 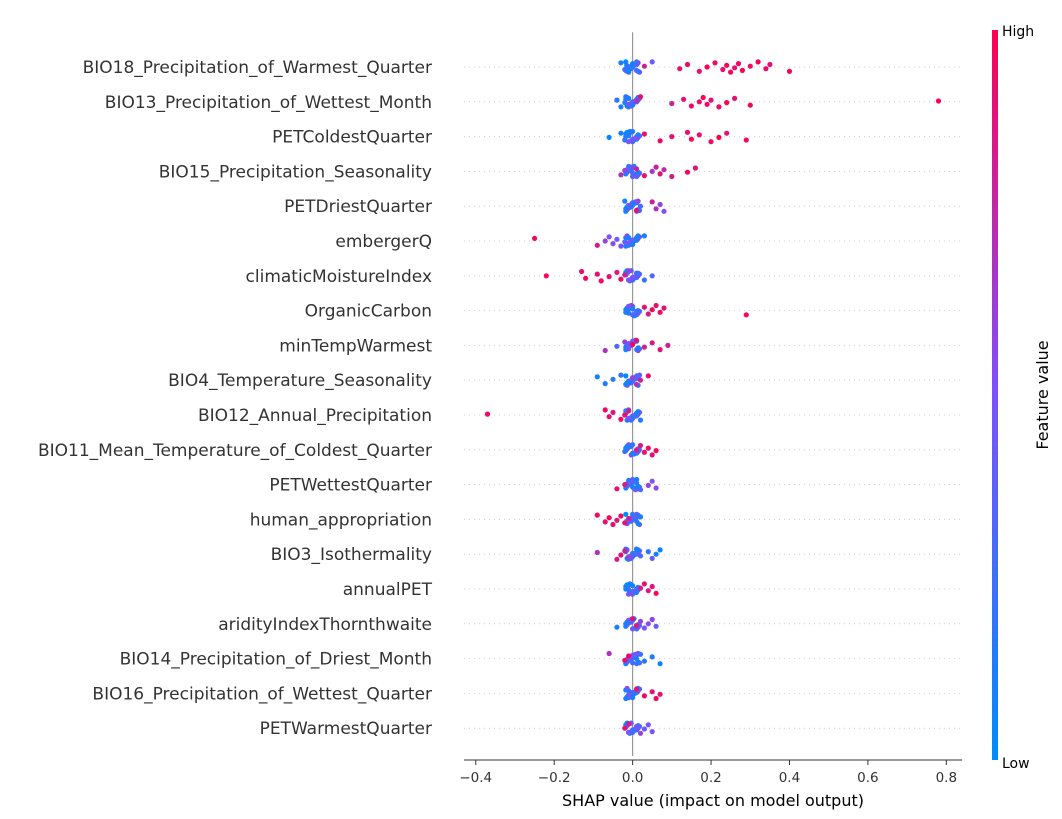 What do you see at coordinates (867, 778) in the screenshot?
I see `x-tick-label: 0.6` at bounding box center [867, 778].